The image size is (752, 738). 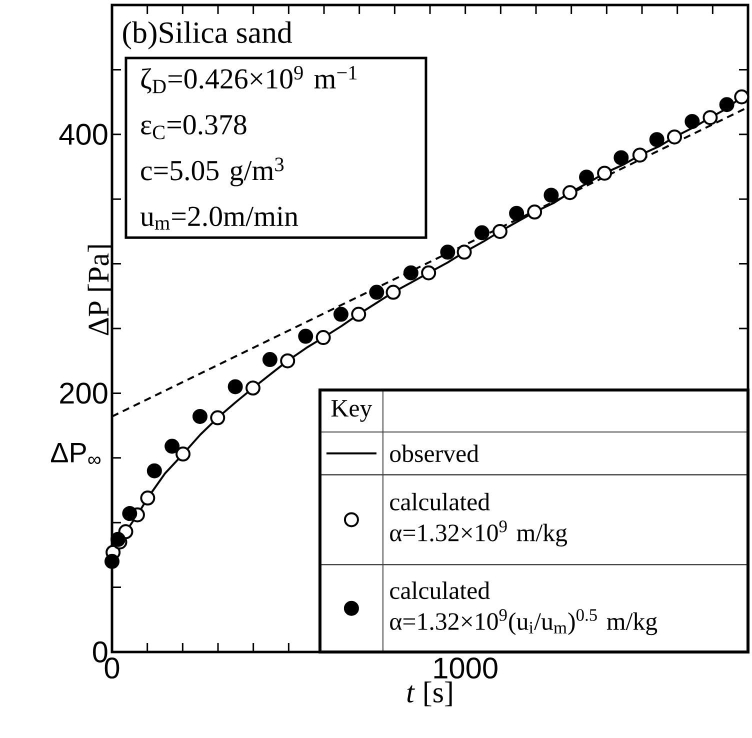 I want to click on x-tick-label: 1000, so click(x=466, y=668).